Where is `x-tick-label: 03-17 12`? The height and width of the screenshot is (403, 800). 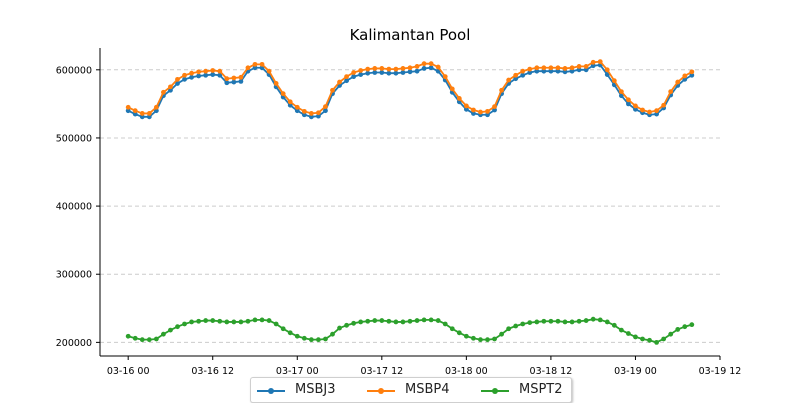
x-tick-label: 03-17 12 is located at coordinates (381, 371).